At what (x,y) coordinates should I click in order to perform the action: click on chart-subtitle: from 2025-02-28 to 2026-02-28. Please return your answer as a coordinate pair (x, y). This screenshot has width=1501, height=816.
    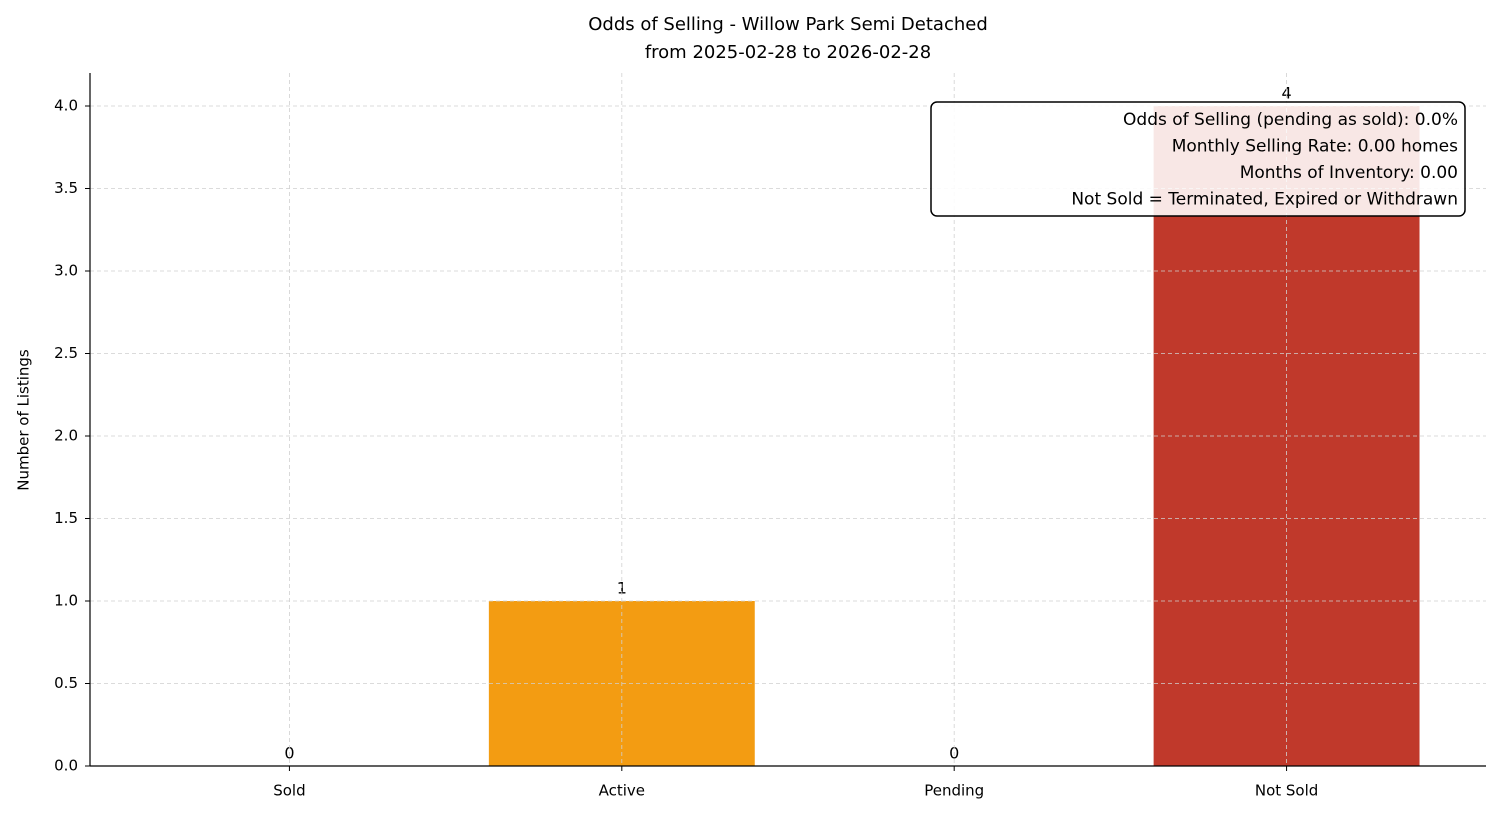
    Looking at the image, I should click on (788, 52).